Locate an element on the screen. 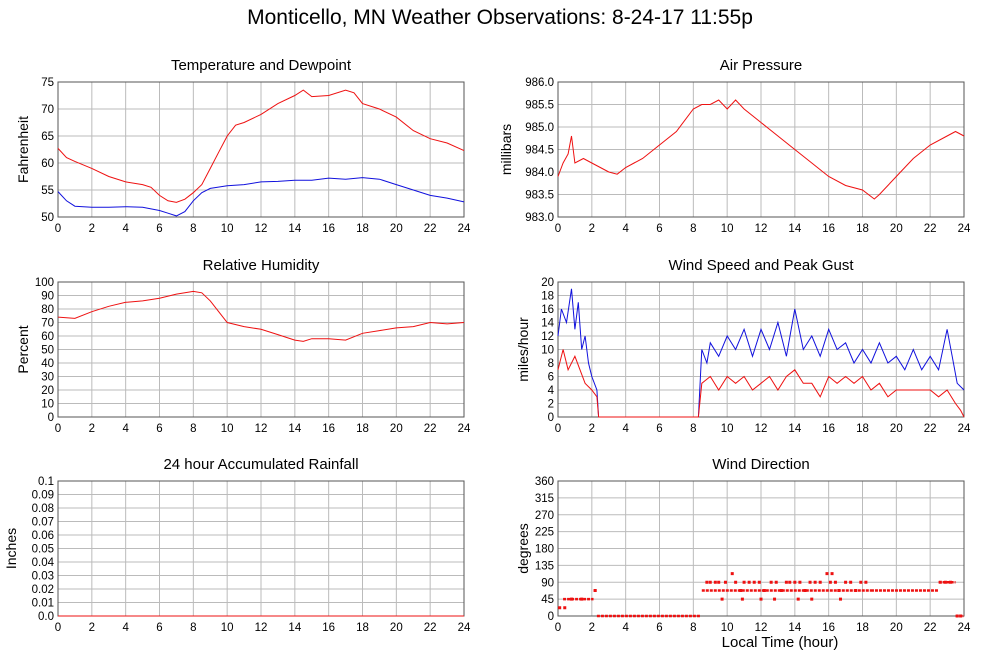 This screenshot has width=1000, height=660. x-axis-label: Local Time (hour) is located at coordinates (780, 642).